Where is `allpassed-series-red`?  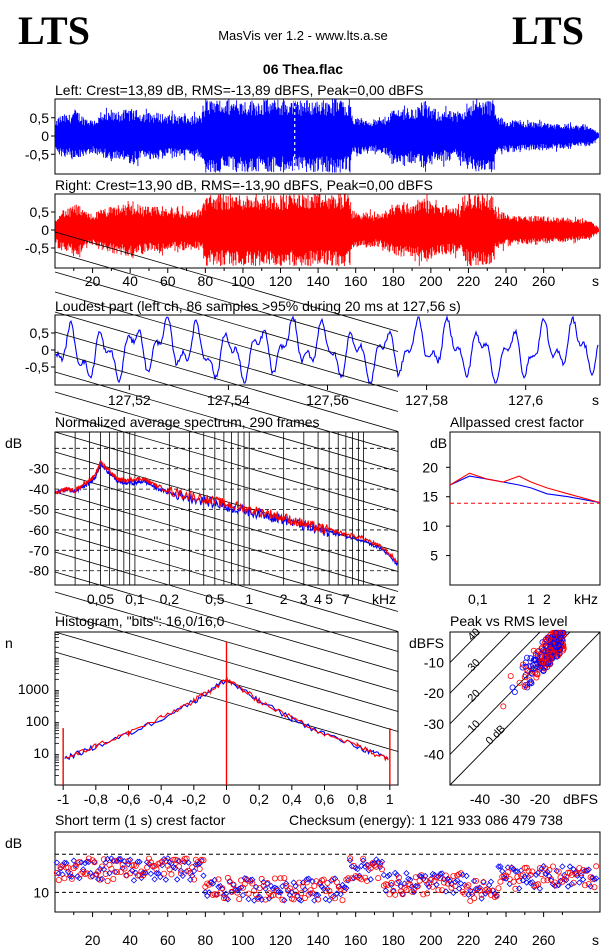 allpassed-series-red is located at coordinates (525, 488).